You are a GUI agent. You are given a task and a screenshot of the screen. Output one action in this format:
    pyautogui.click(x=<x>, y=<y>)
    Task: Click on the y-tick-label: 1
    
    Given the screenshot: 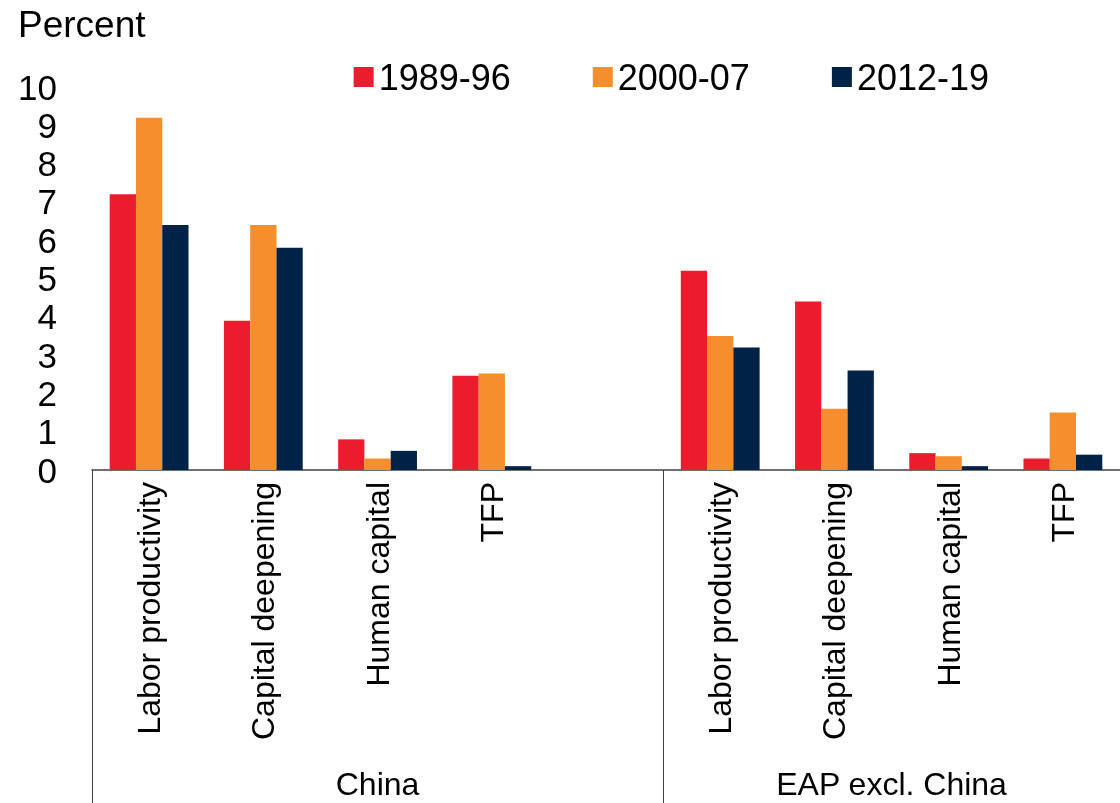 What is the action you would take?
    pyautogui.click(x=47, y=432)
    